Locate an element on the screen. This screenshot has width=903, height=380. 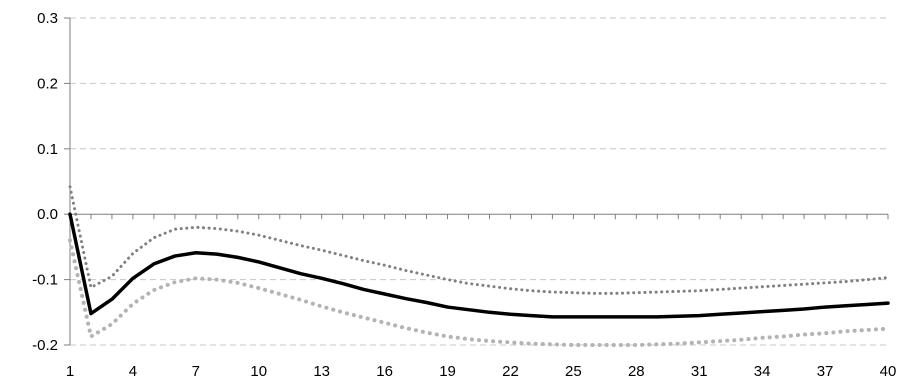
x-tick-label: 19 is located at coordinates (447, 371).